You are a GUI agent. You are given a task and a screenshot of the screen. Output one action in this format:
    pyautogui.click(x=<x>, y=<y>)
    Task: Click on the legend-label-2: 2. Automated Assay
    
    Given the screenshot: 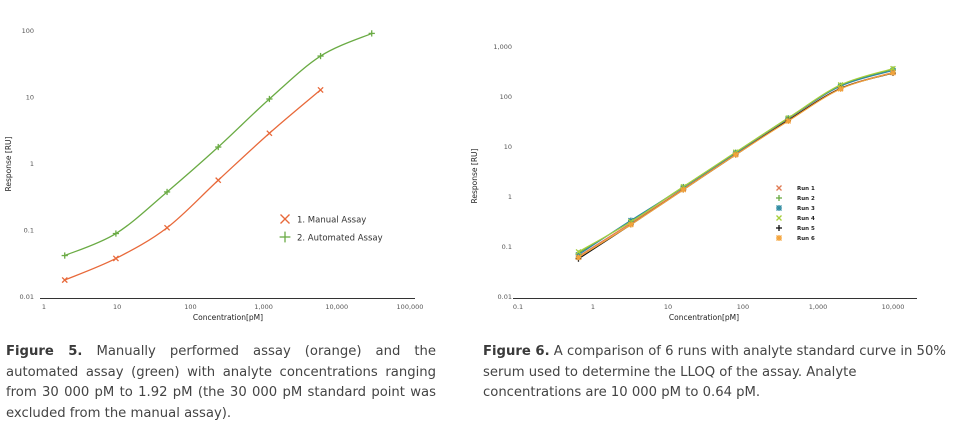 What is the action you would take?
    pyautogui.click(x=340, y=239)
    